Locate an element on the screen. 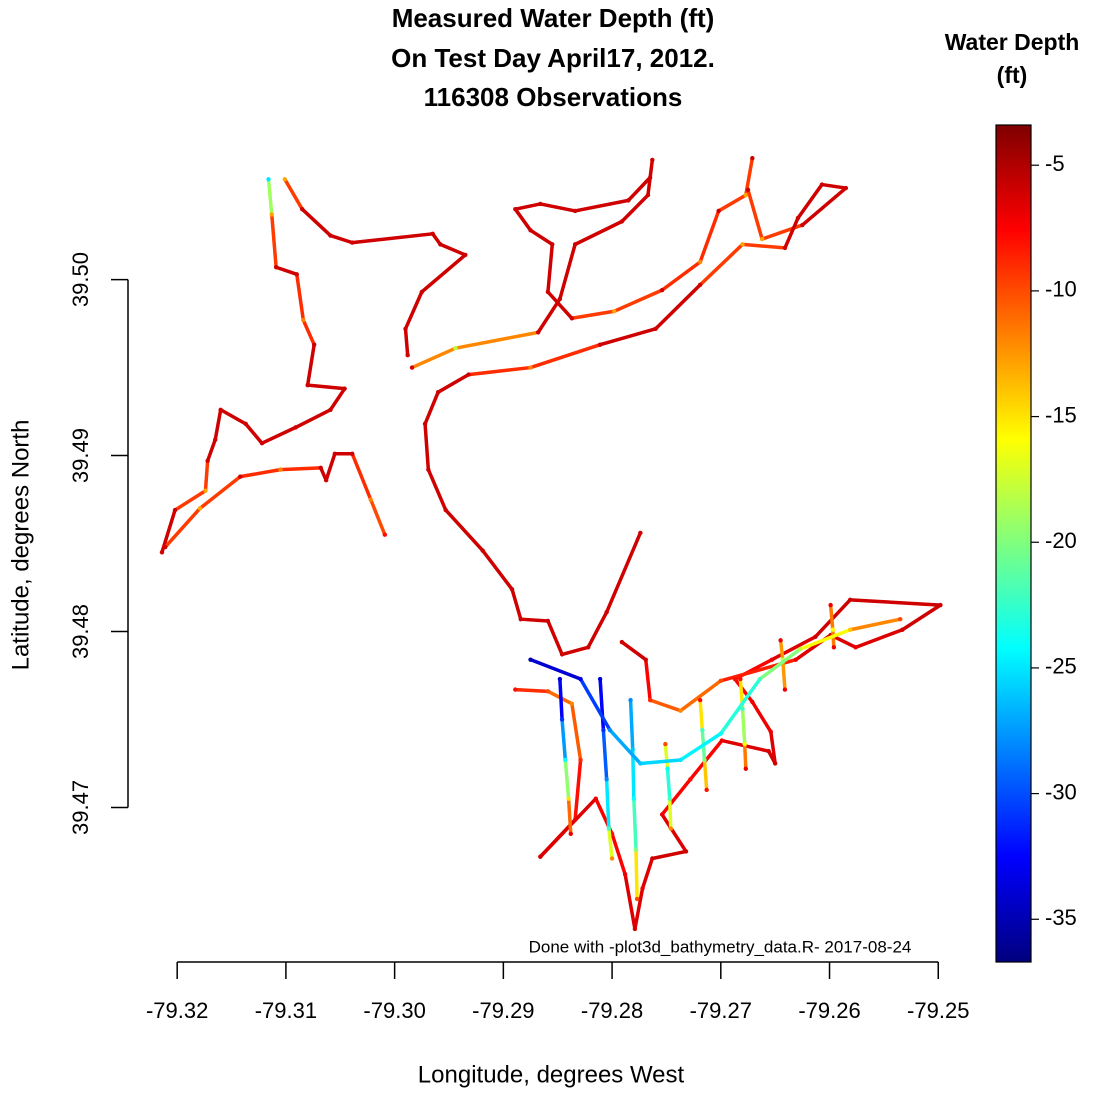  chart-title: Measured Water Depth (ft) is located at coordinates (553, 18).